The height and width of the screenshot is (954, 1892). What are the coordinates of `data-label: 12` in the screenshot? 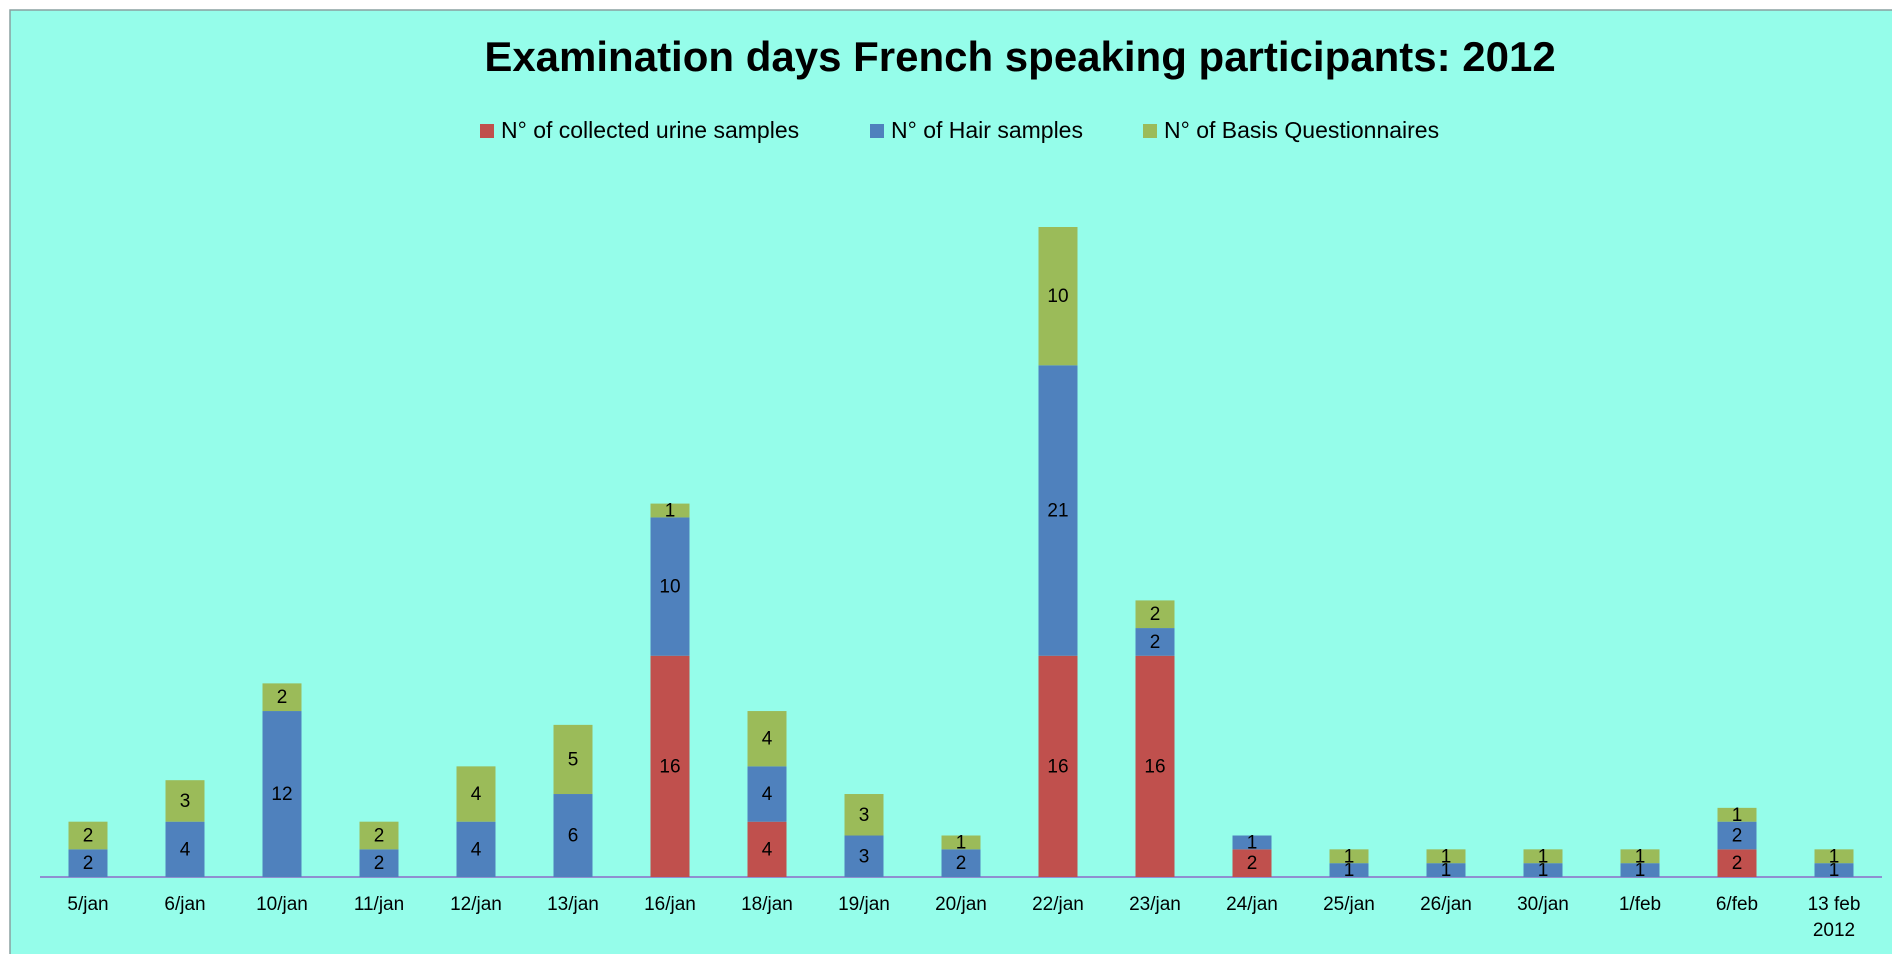 It's located at (281, 794).